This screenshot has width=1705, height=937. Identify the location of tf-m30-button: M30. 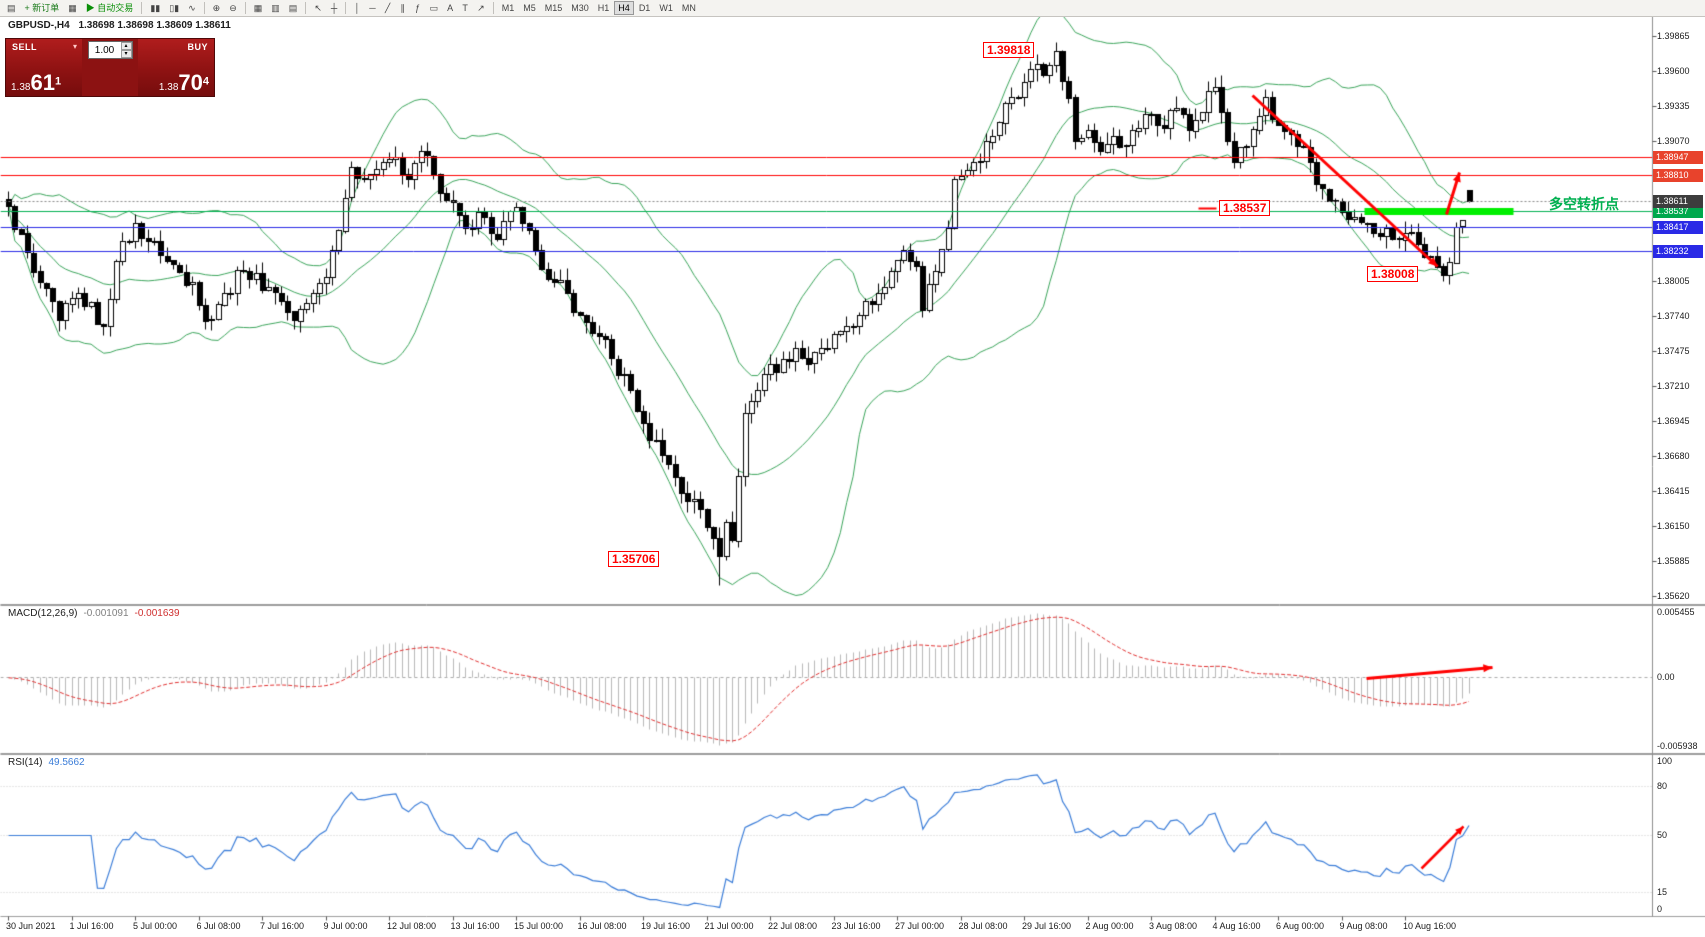
(580, 8).